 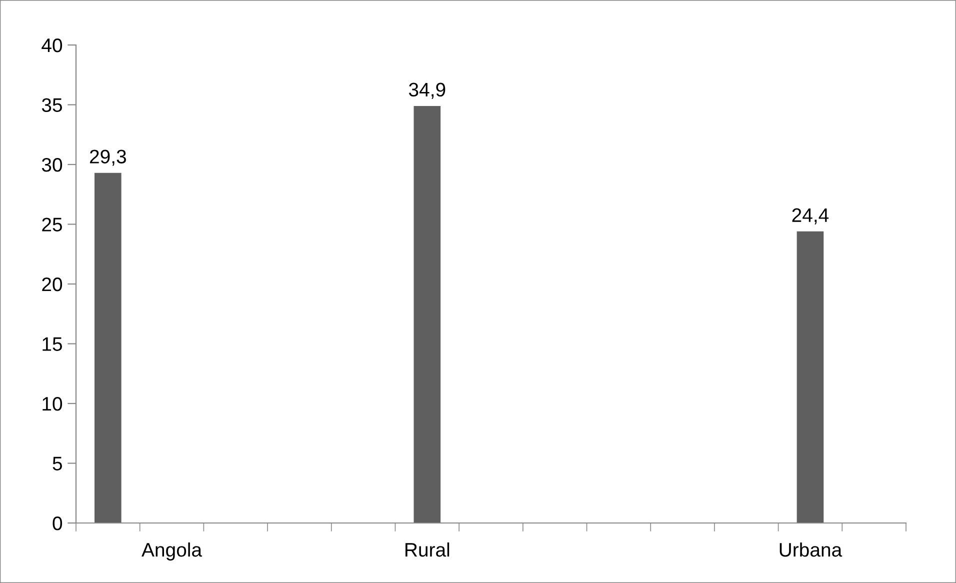 I want to click on y-tick-label: 20, so click(x=52, y=284).